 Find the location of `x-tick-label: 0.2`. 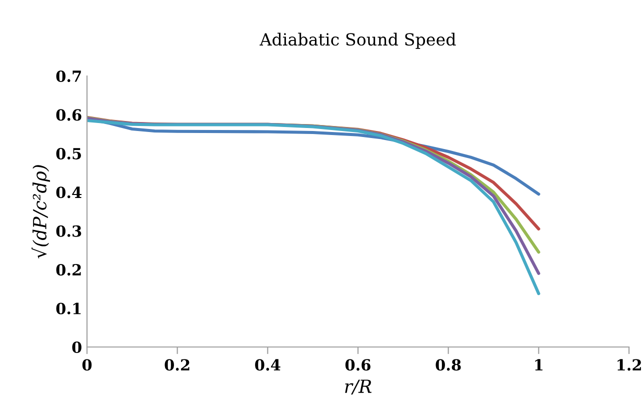

x-tick-label: 0.2 is located at coordinates (177, 365).